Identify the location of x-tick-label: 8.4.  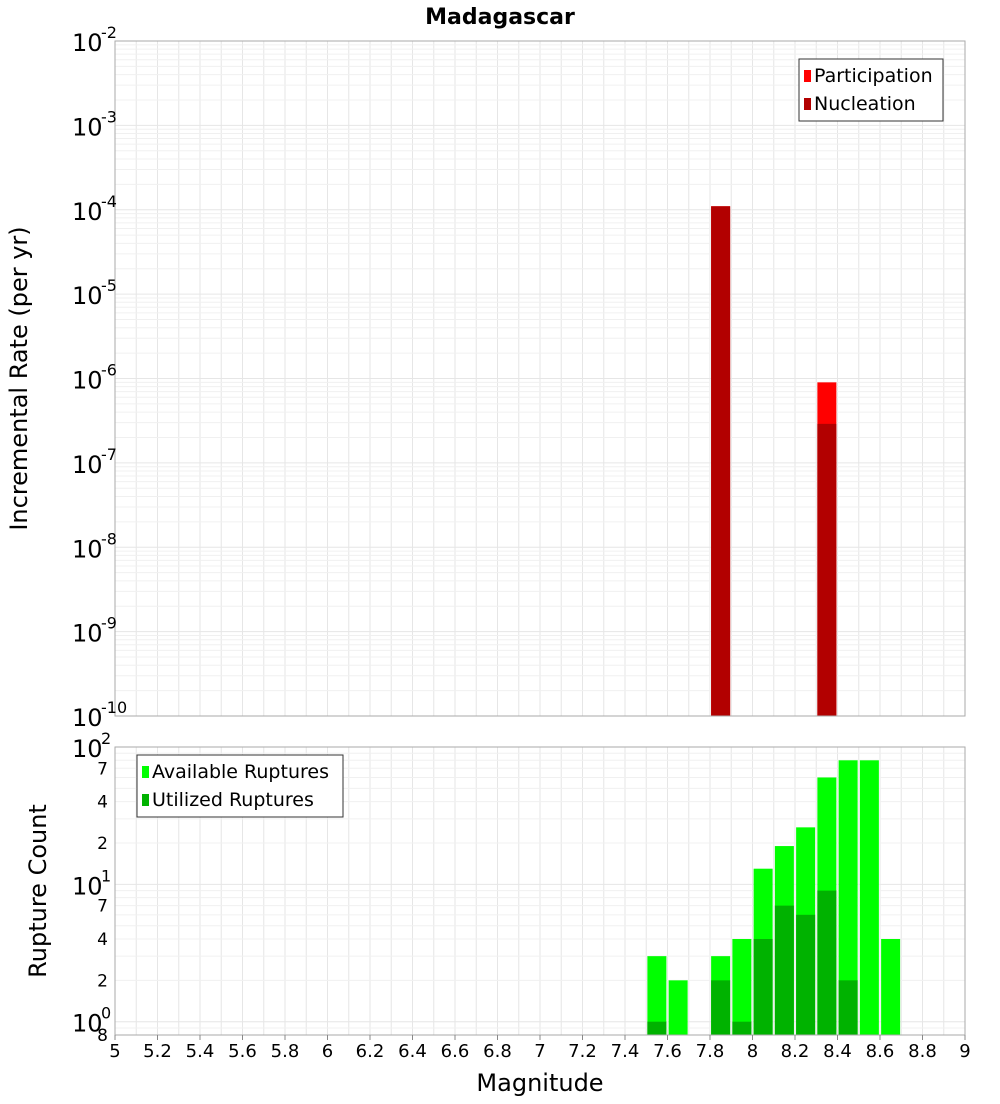
(837, 1051).